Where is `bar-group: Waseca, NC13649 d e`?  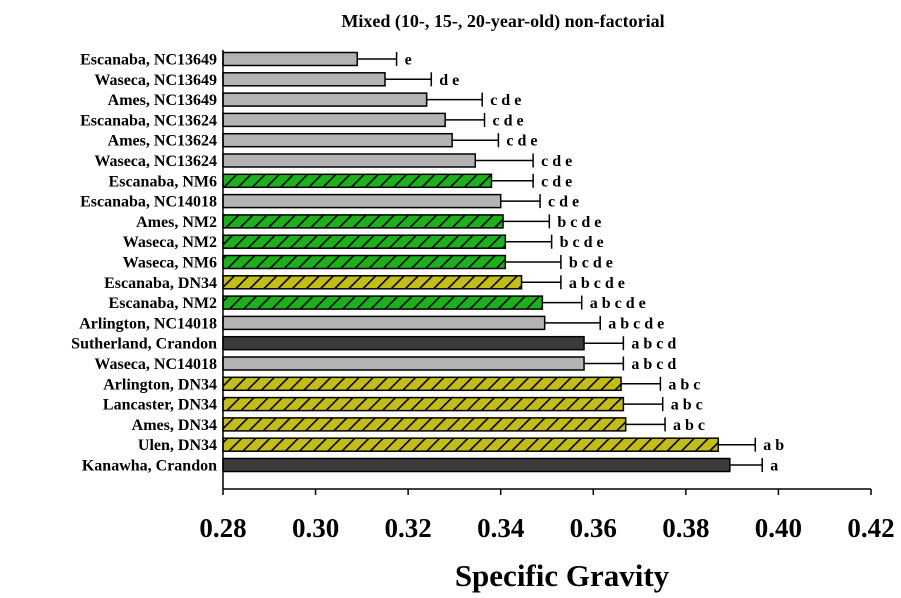
bar-group: Waseca, NC13649 d e is located at coordinates (276, 80).